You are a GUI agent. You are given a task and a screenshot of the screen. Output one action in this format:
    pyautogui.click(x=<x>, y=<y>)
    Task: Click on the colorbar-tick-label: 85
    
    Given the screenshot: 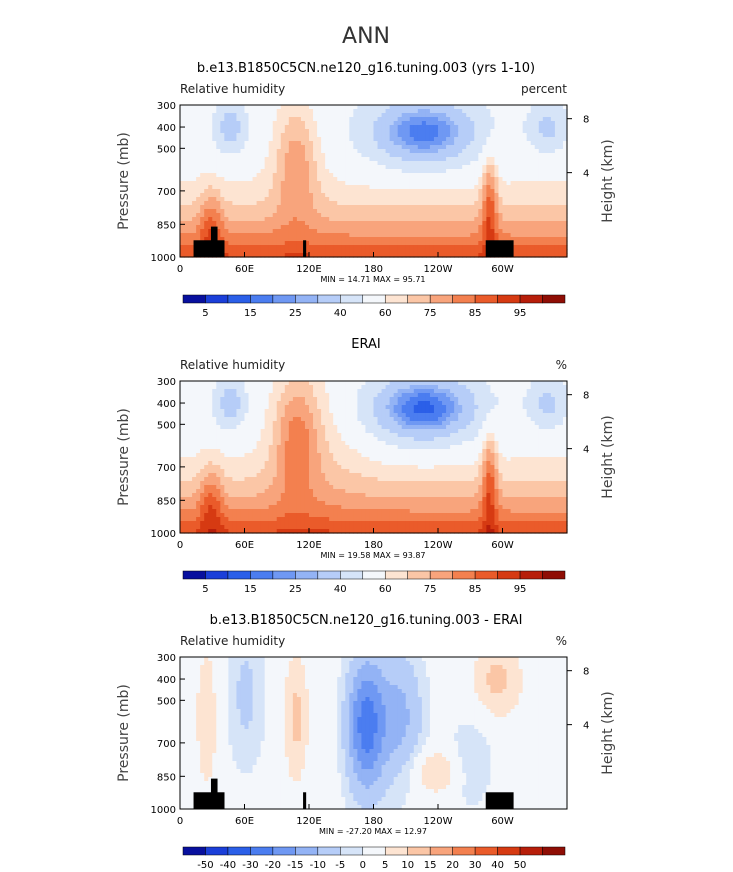 What is the action you would take?
    pyautogui.click(x=475, y=313)
    